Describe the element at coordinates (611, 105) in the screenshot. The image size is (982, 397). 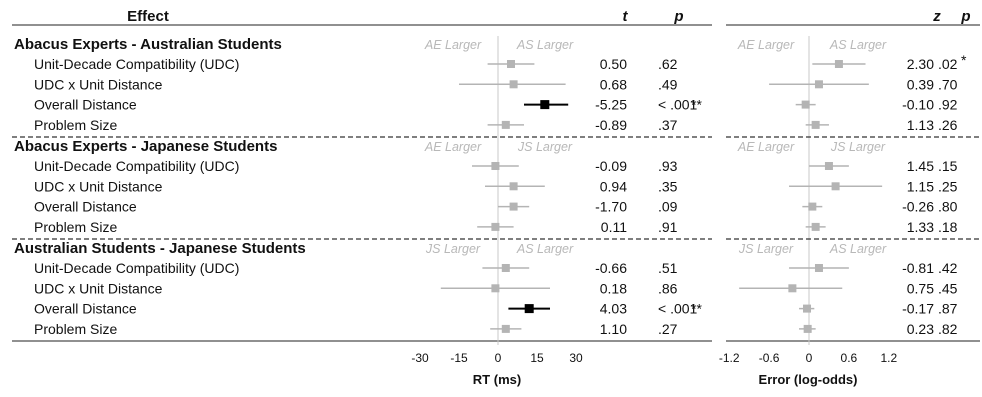
I see `t-value: -5.25` at that location.